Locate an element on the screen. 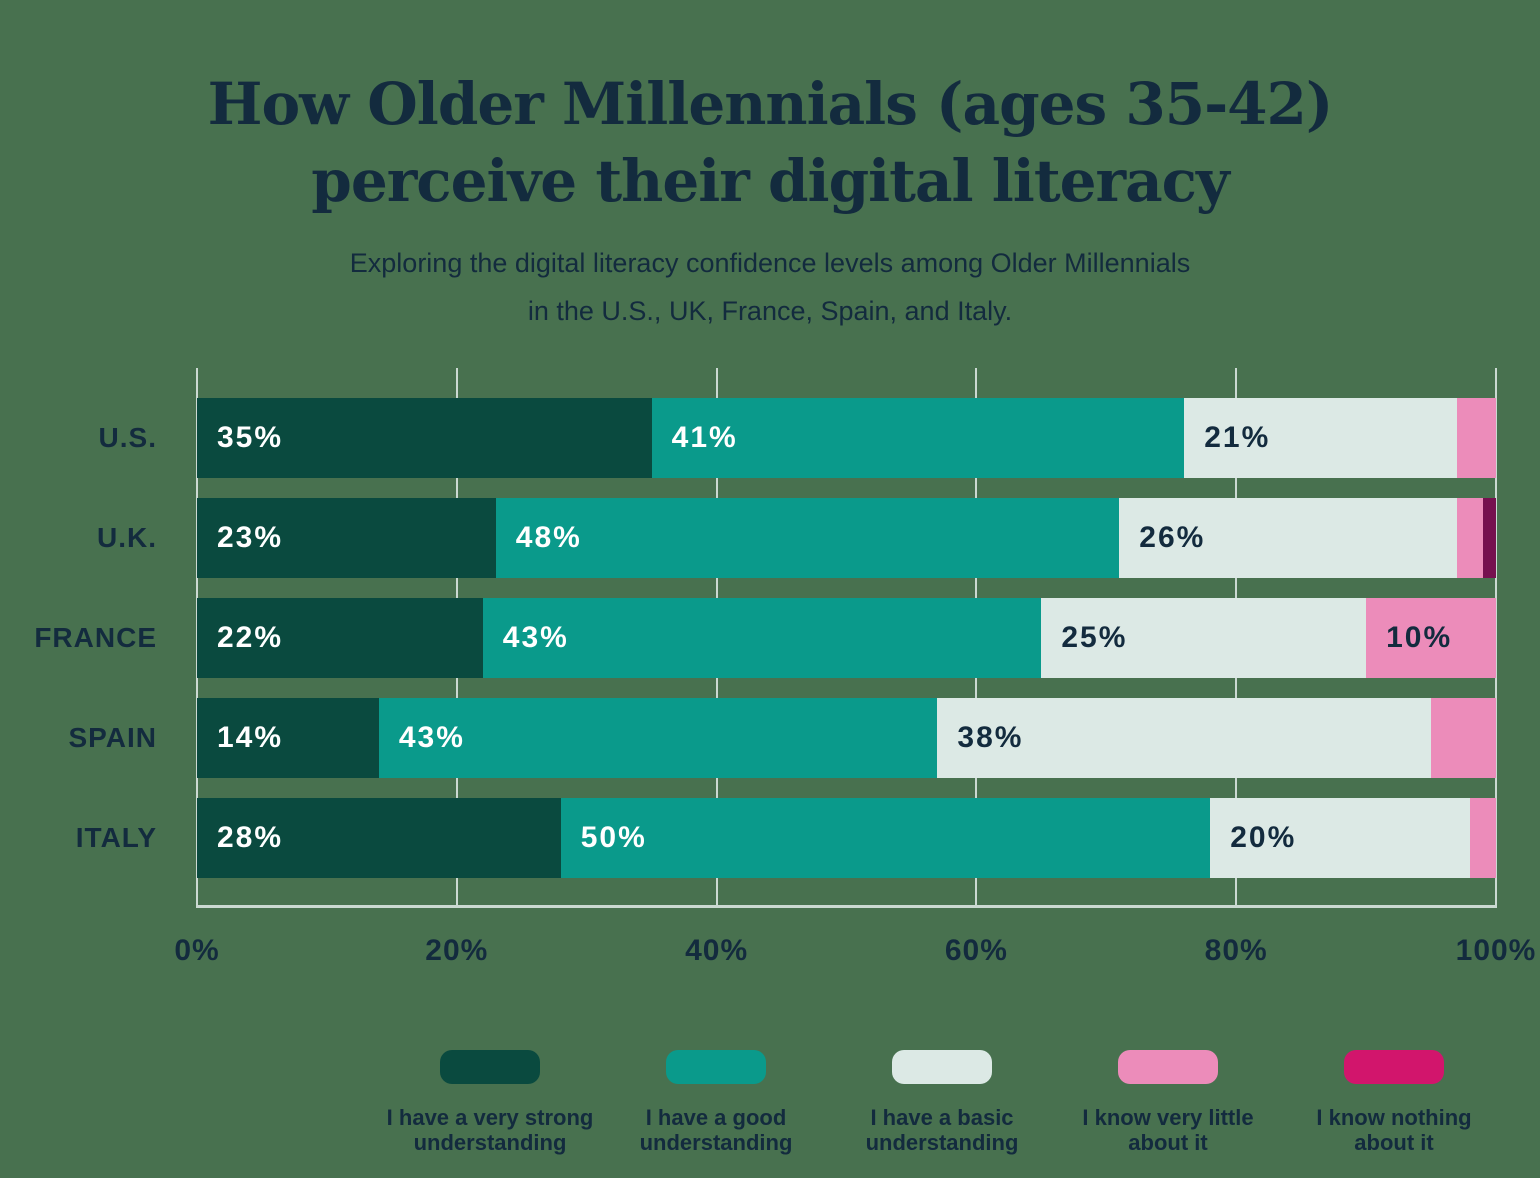 The height and width of the screenshot is (1178, 1540). bar-segment: 41% is located at coordinates (918, 438).